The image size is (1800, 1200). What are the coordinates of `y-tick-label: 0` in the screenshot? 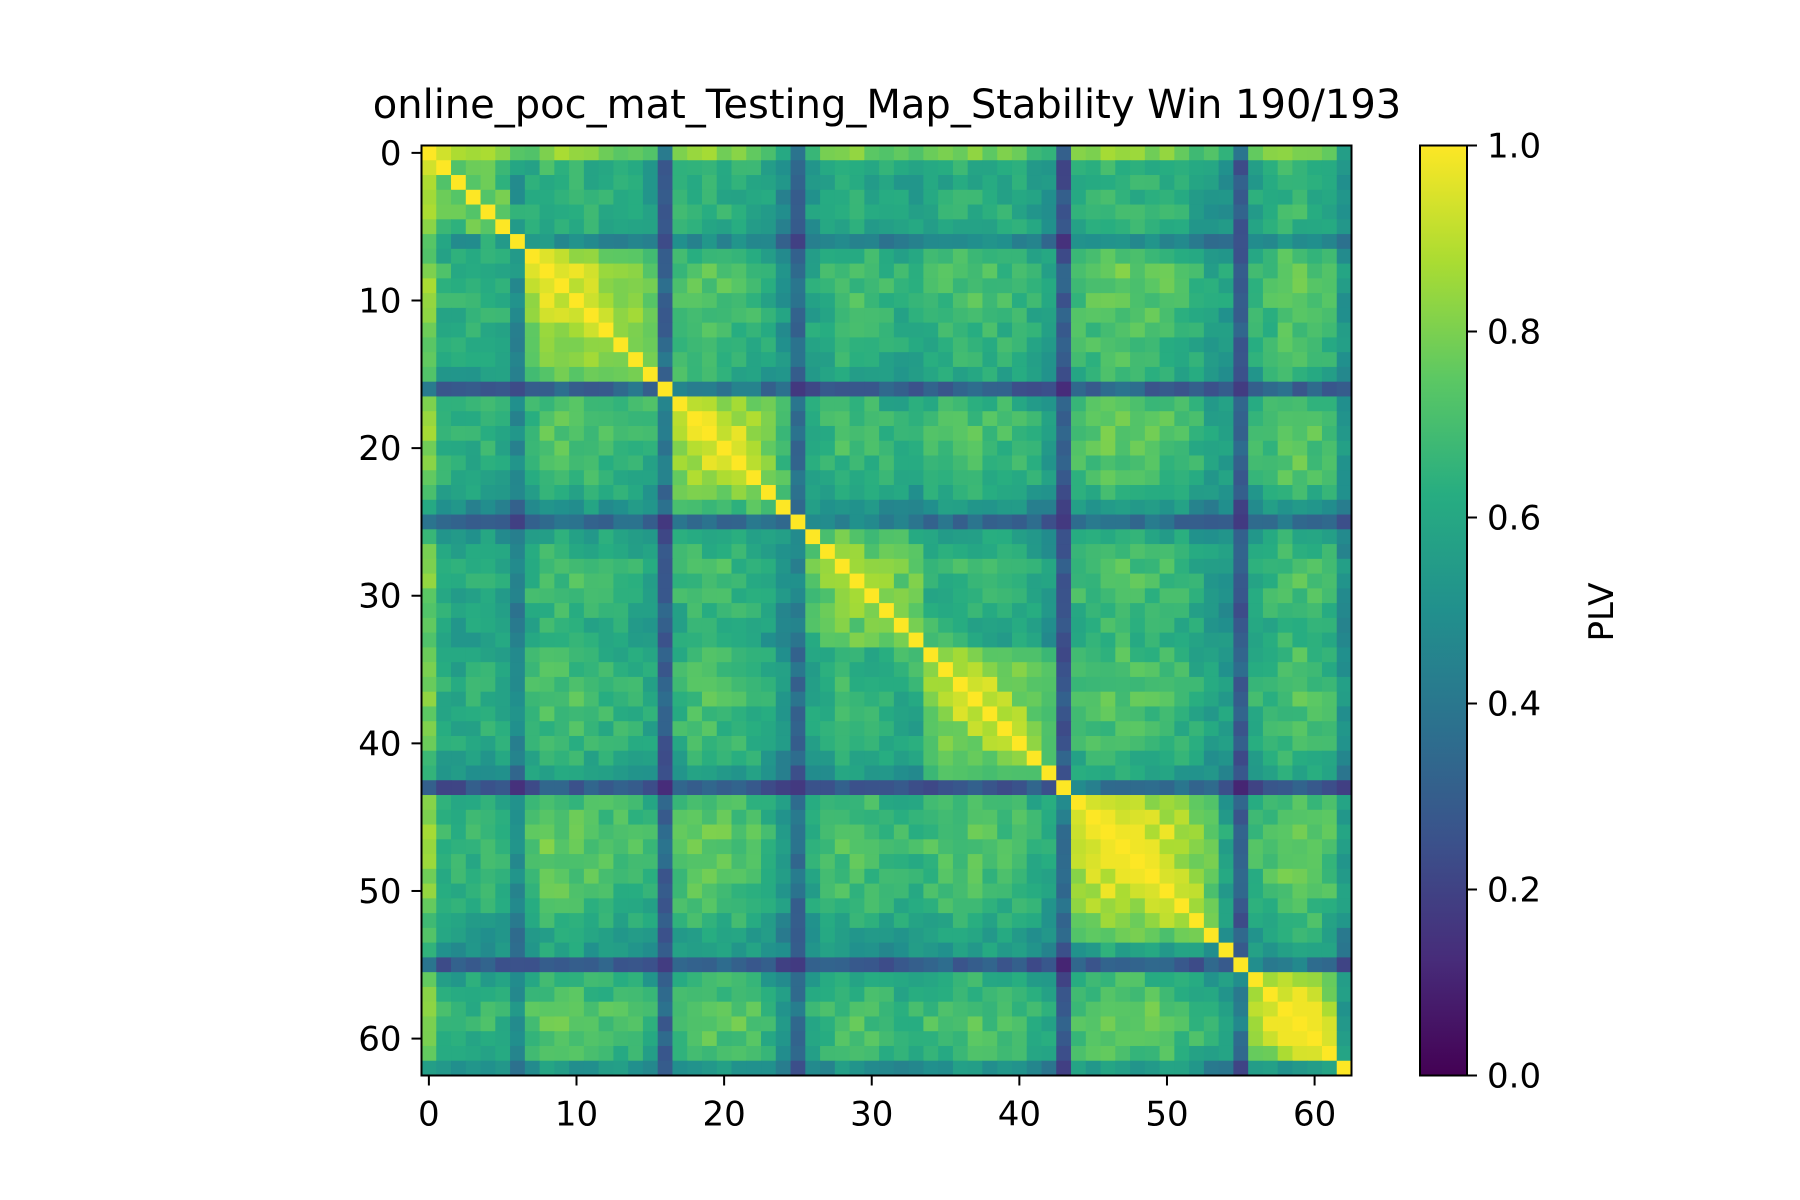 It's located at (391, 154).